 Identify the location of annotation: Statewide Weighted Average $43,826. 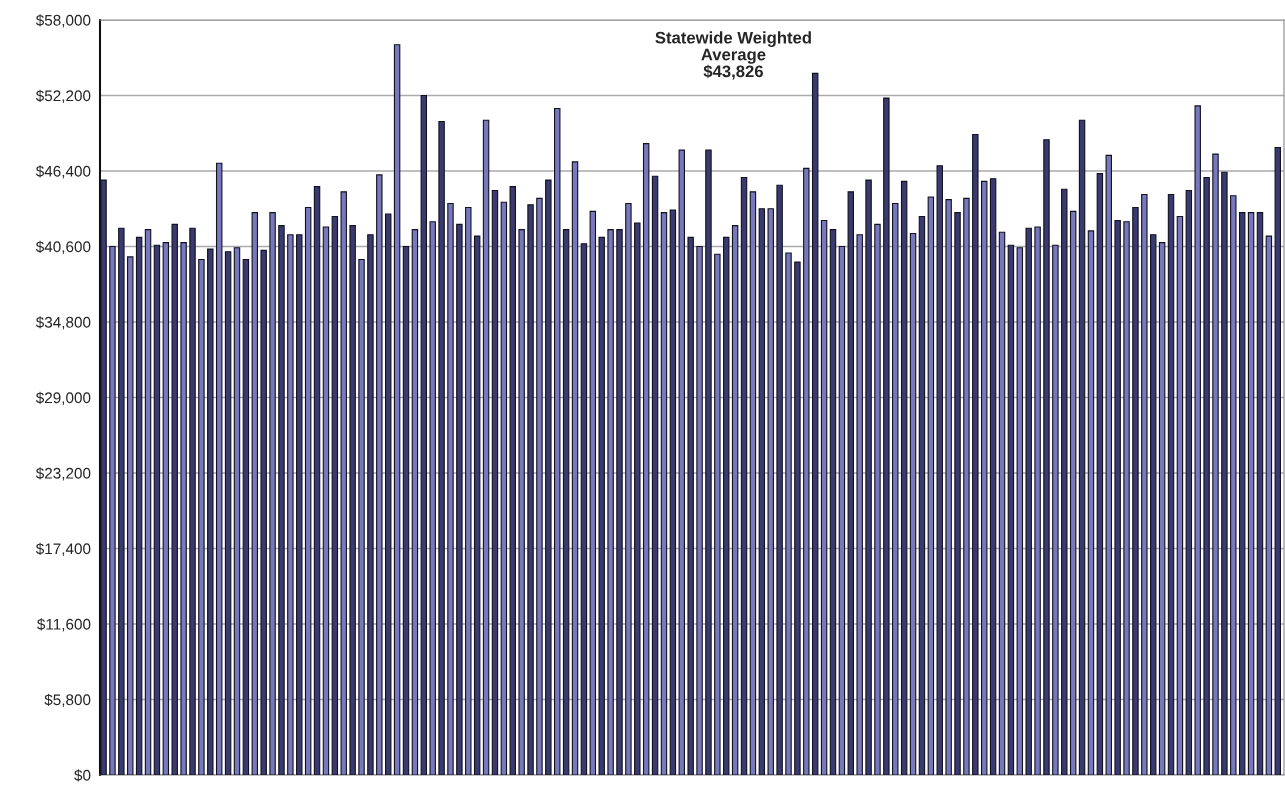
(733, 55).